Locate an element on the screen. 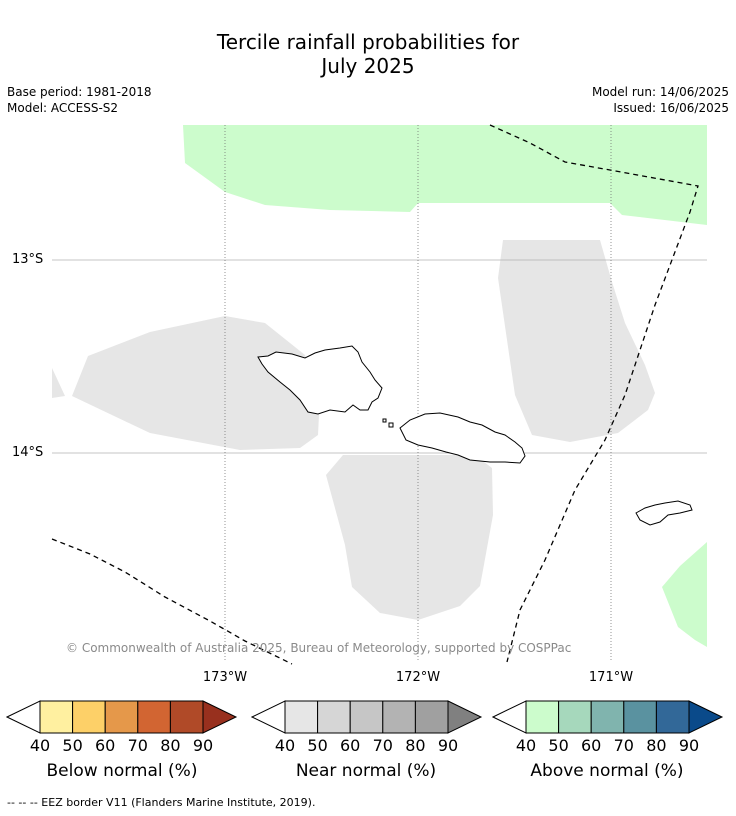 This screenshot has height=816, width=736. lon-label-171w: 171°W is located at coordinates (611, 677).